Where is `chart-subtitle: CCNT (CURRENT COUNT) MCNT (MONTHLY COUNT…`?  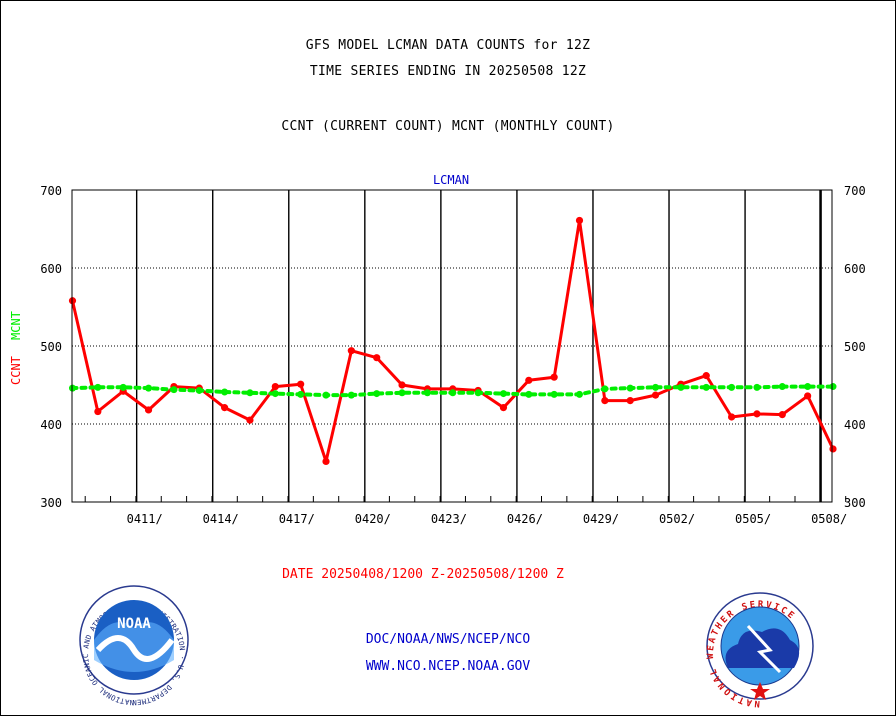 chart-subtitle: CCNT (CURRENT COUNT) MCNT (MONTHLY COUNT… is located at coordinates (448, 126).